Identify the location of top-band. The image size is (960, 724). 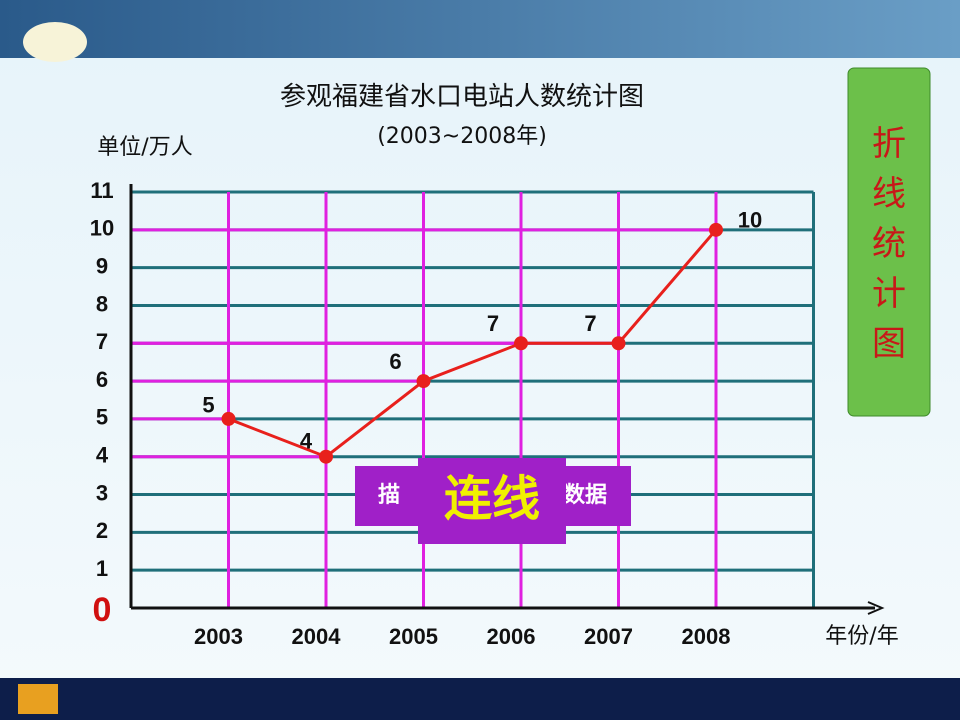
(480, 29).